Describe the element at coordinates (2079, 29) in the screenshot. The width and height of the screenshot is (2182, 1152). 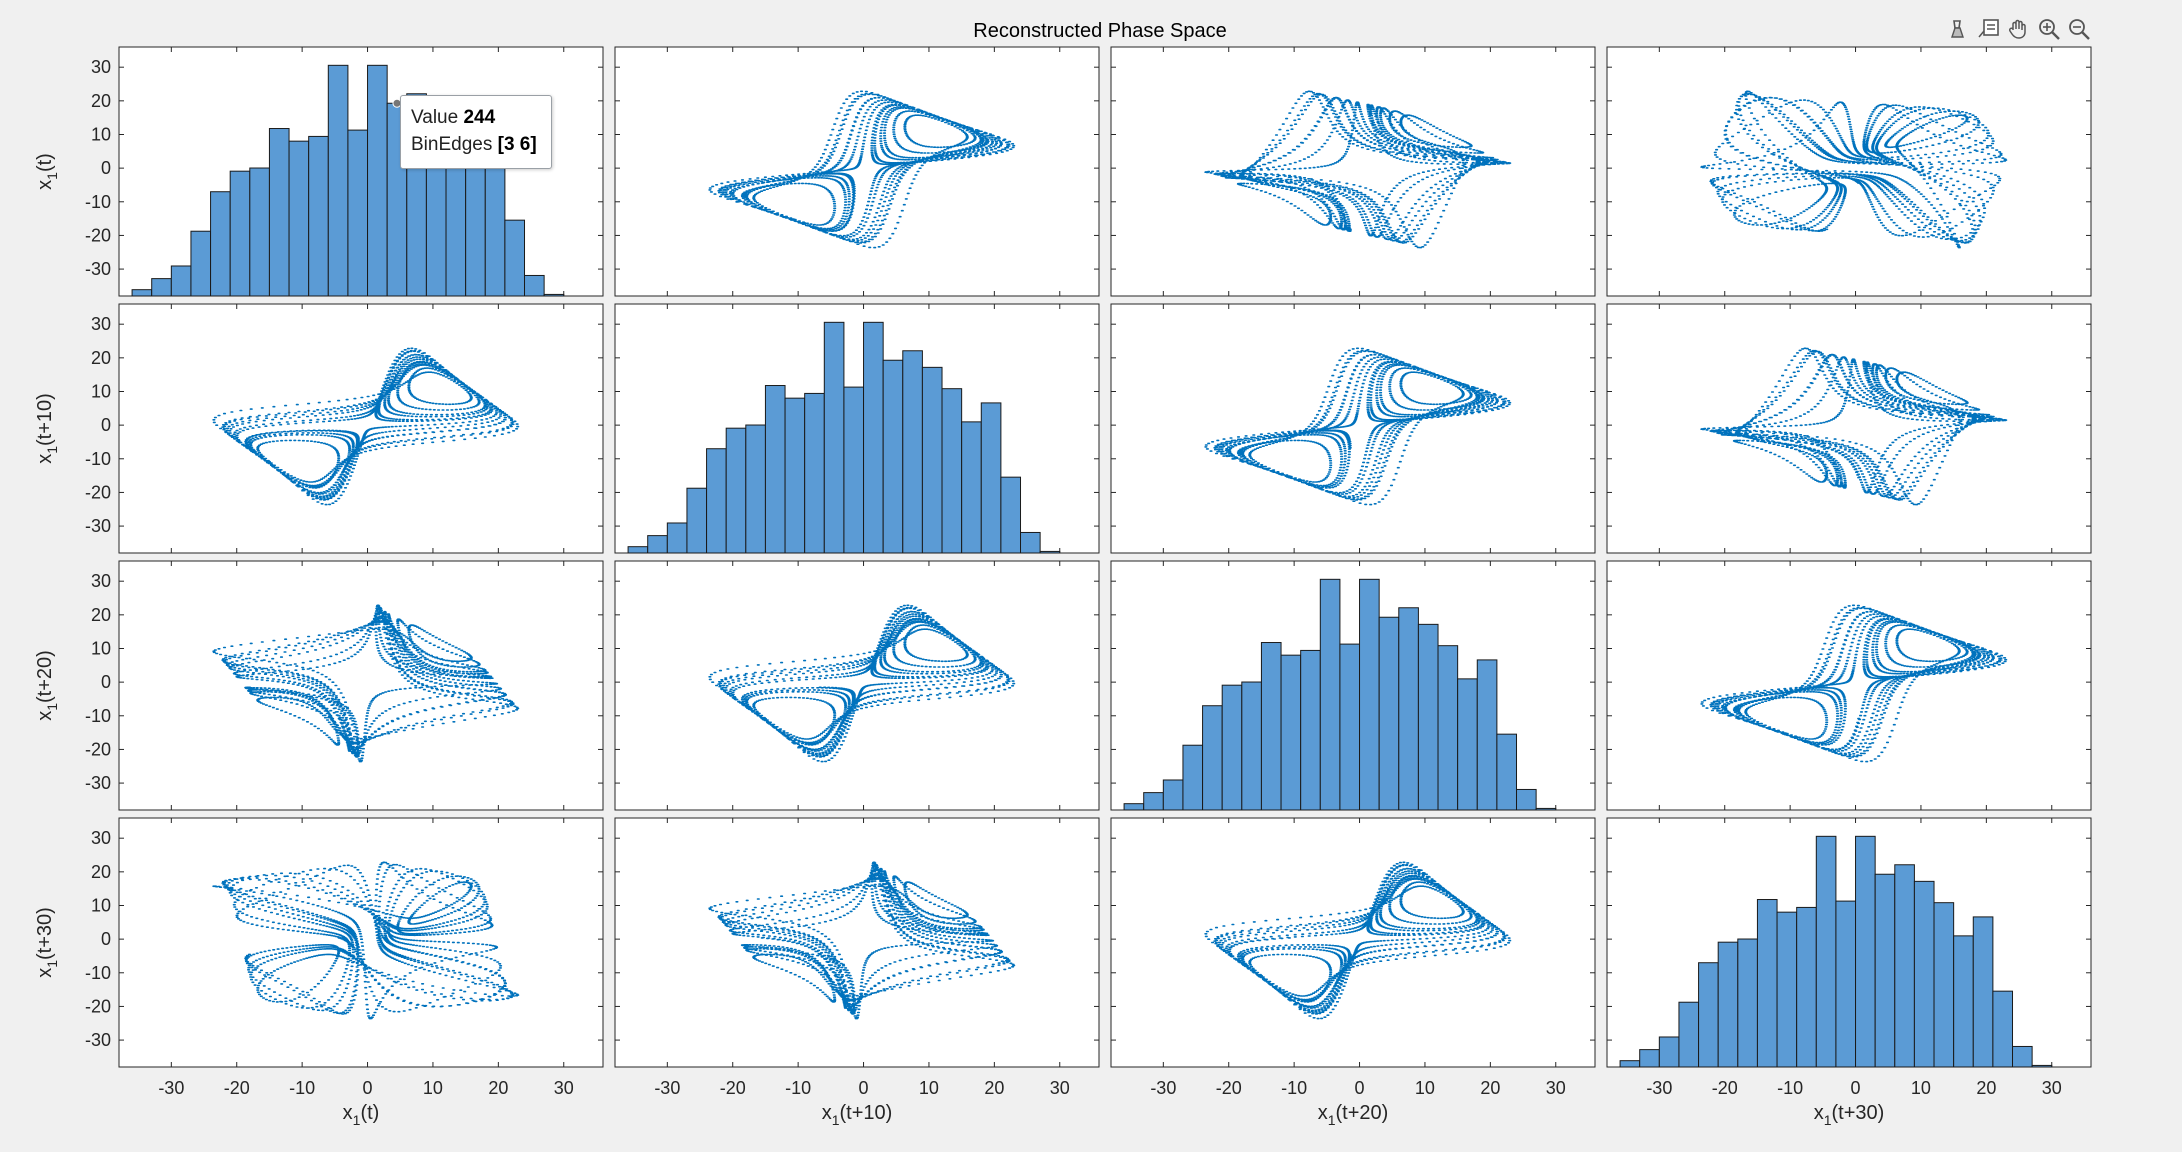
I see `zoom-out-button` at that location.